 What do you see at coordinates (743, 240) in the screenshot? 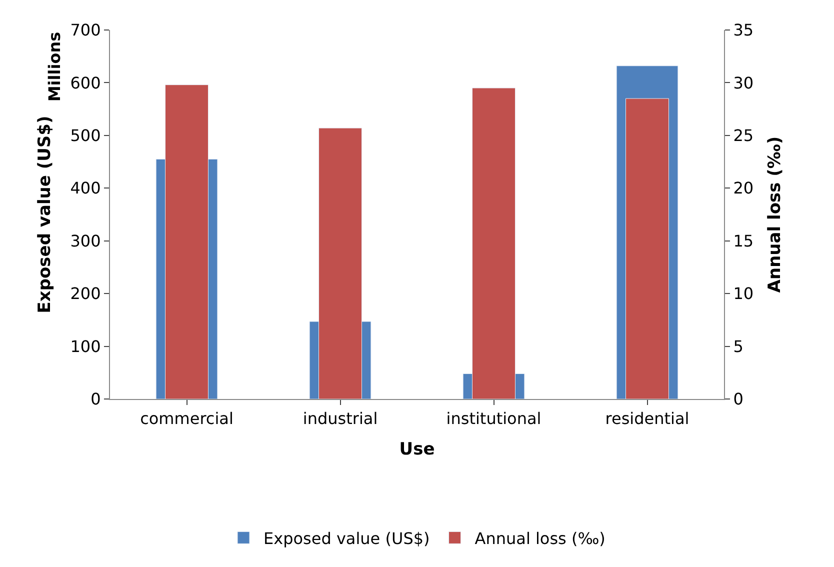
I see `y2-tick-label: 15` at bounding box center [743, 240].